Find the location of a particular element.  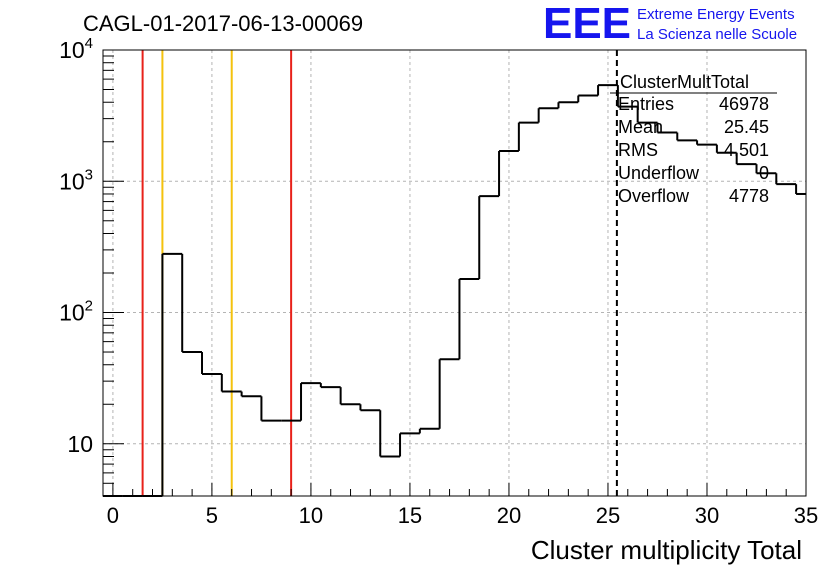

eee-logo-text: EEE is located at coordinates (587, 24).